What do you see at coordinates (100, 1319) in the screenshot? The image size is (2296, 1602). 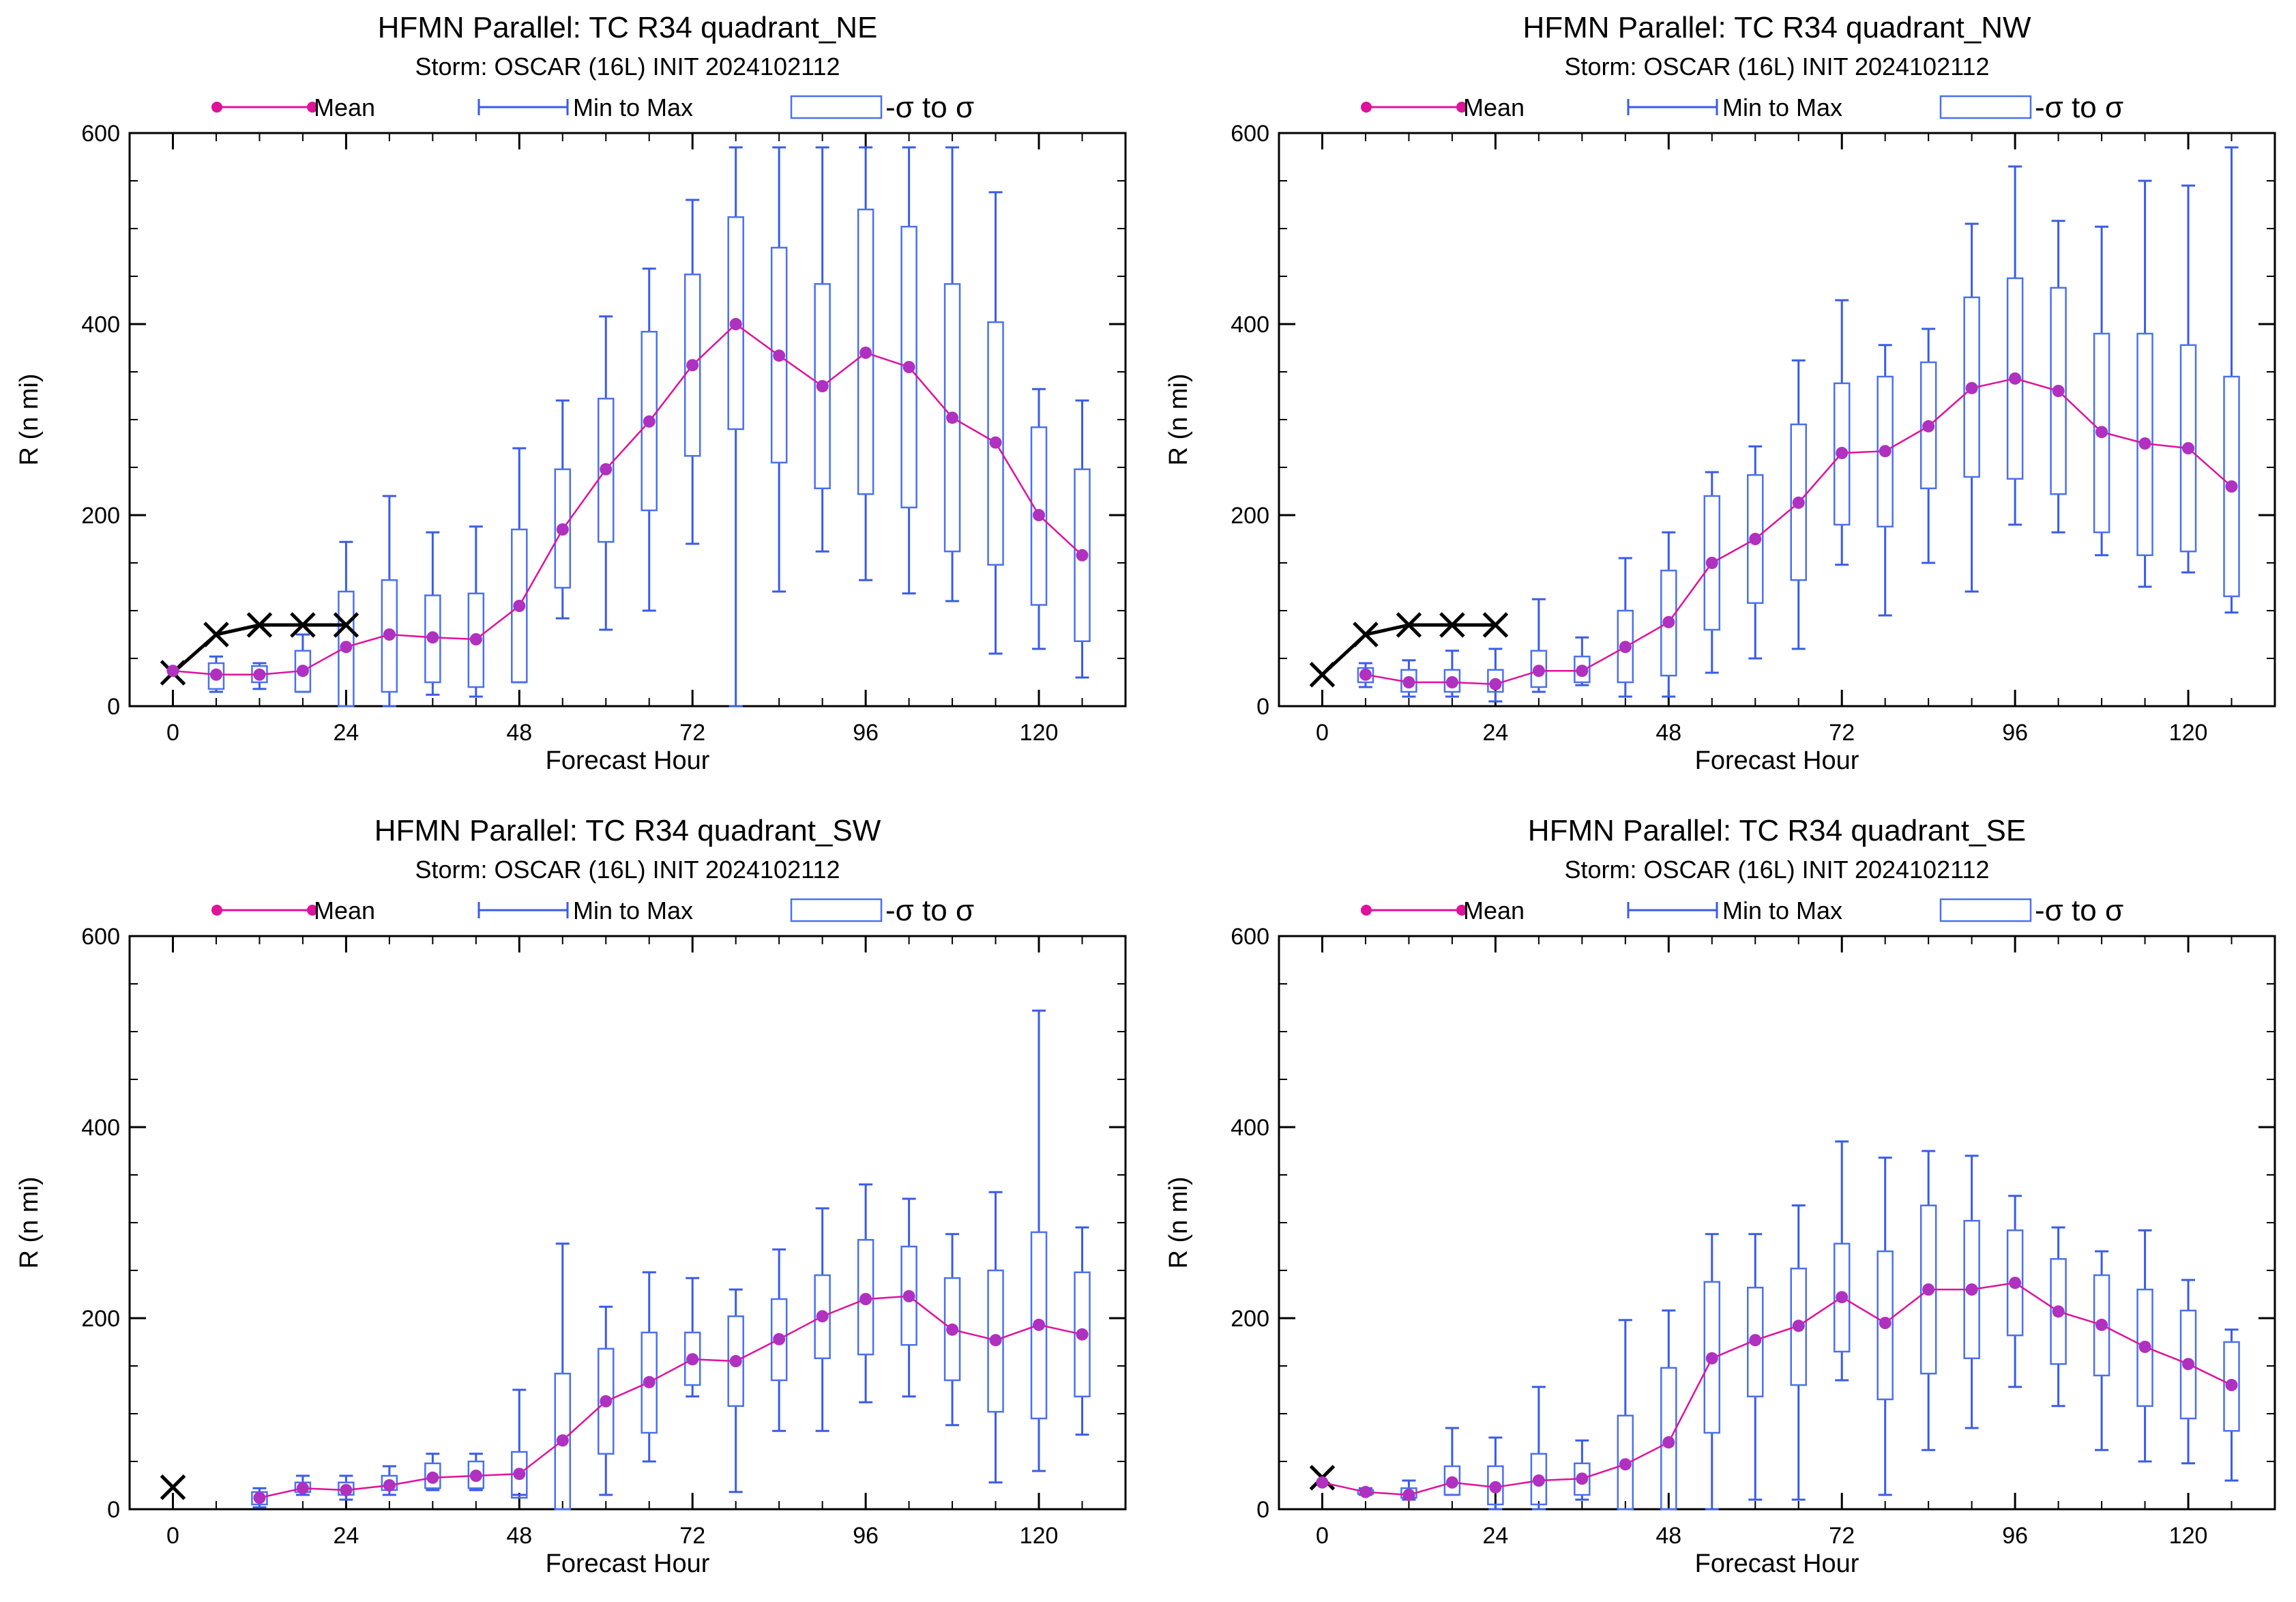 I see `y-tick-label: 200` at bounding box center [100, 1319].